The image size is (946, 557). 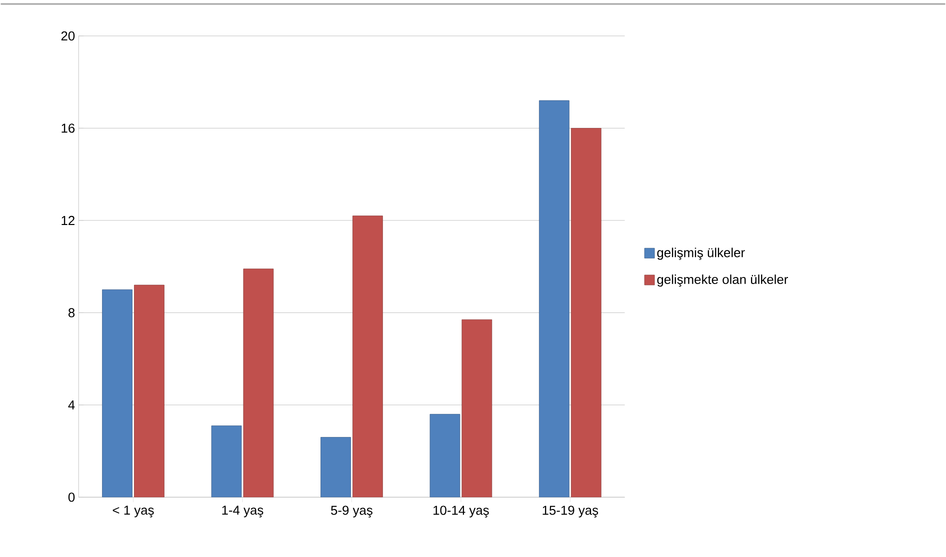 What do you see at coordinates (243, 512) in the screenshot?
I see `x-tick-label: 1-4 yaş` at bounding box center [243, 512].